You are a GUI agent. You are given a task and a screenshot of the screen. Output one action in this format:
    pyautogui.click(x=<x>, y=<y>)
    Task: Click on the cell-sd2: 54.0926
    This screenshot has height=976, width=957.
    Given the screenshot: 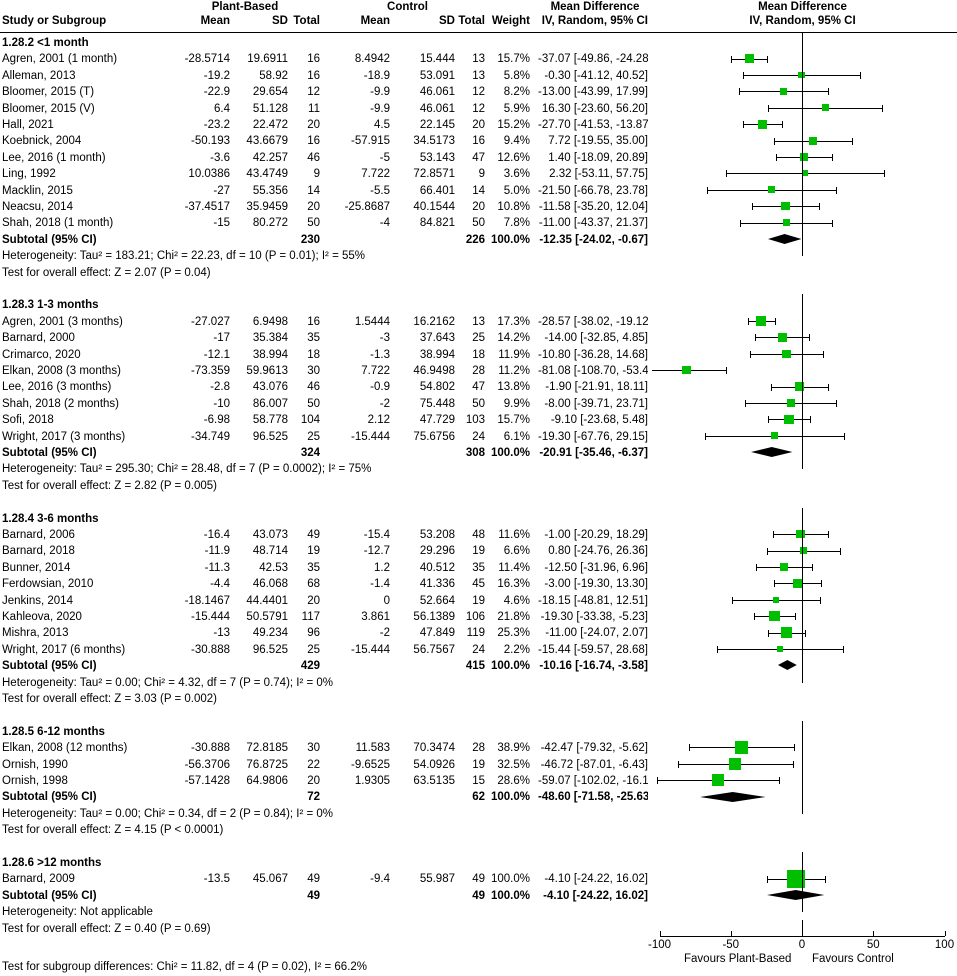 What is the action you would take?
    pyautogui.click(x=434, y=764)
    